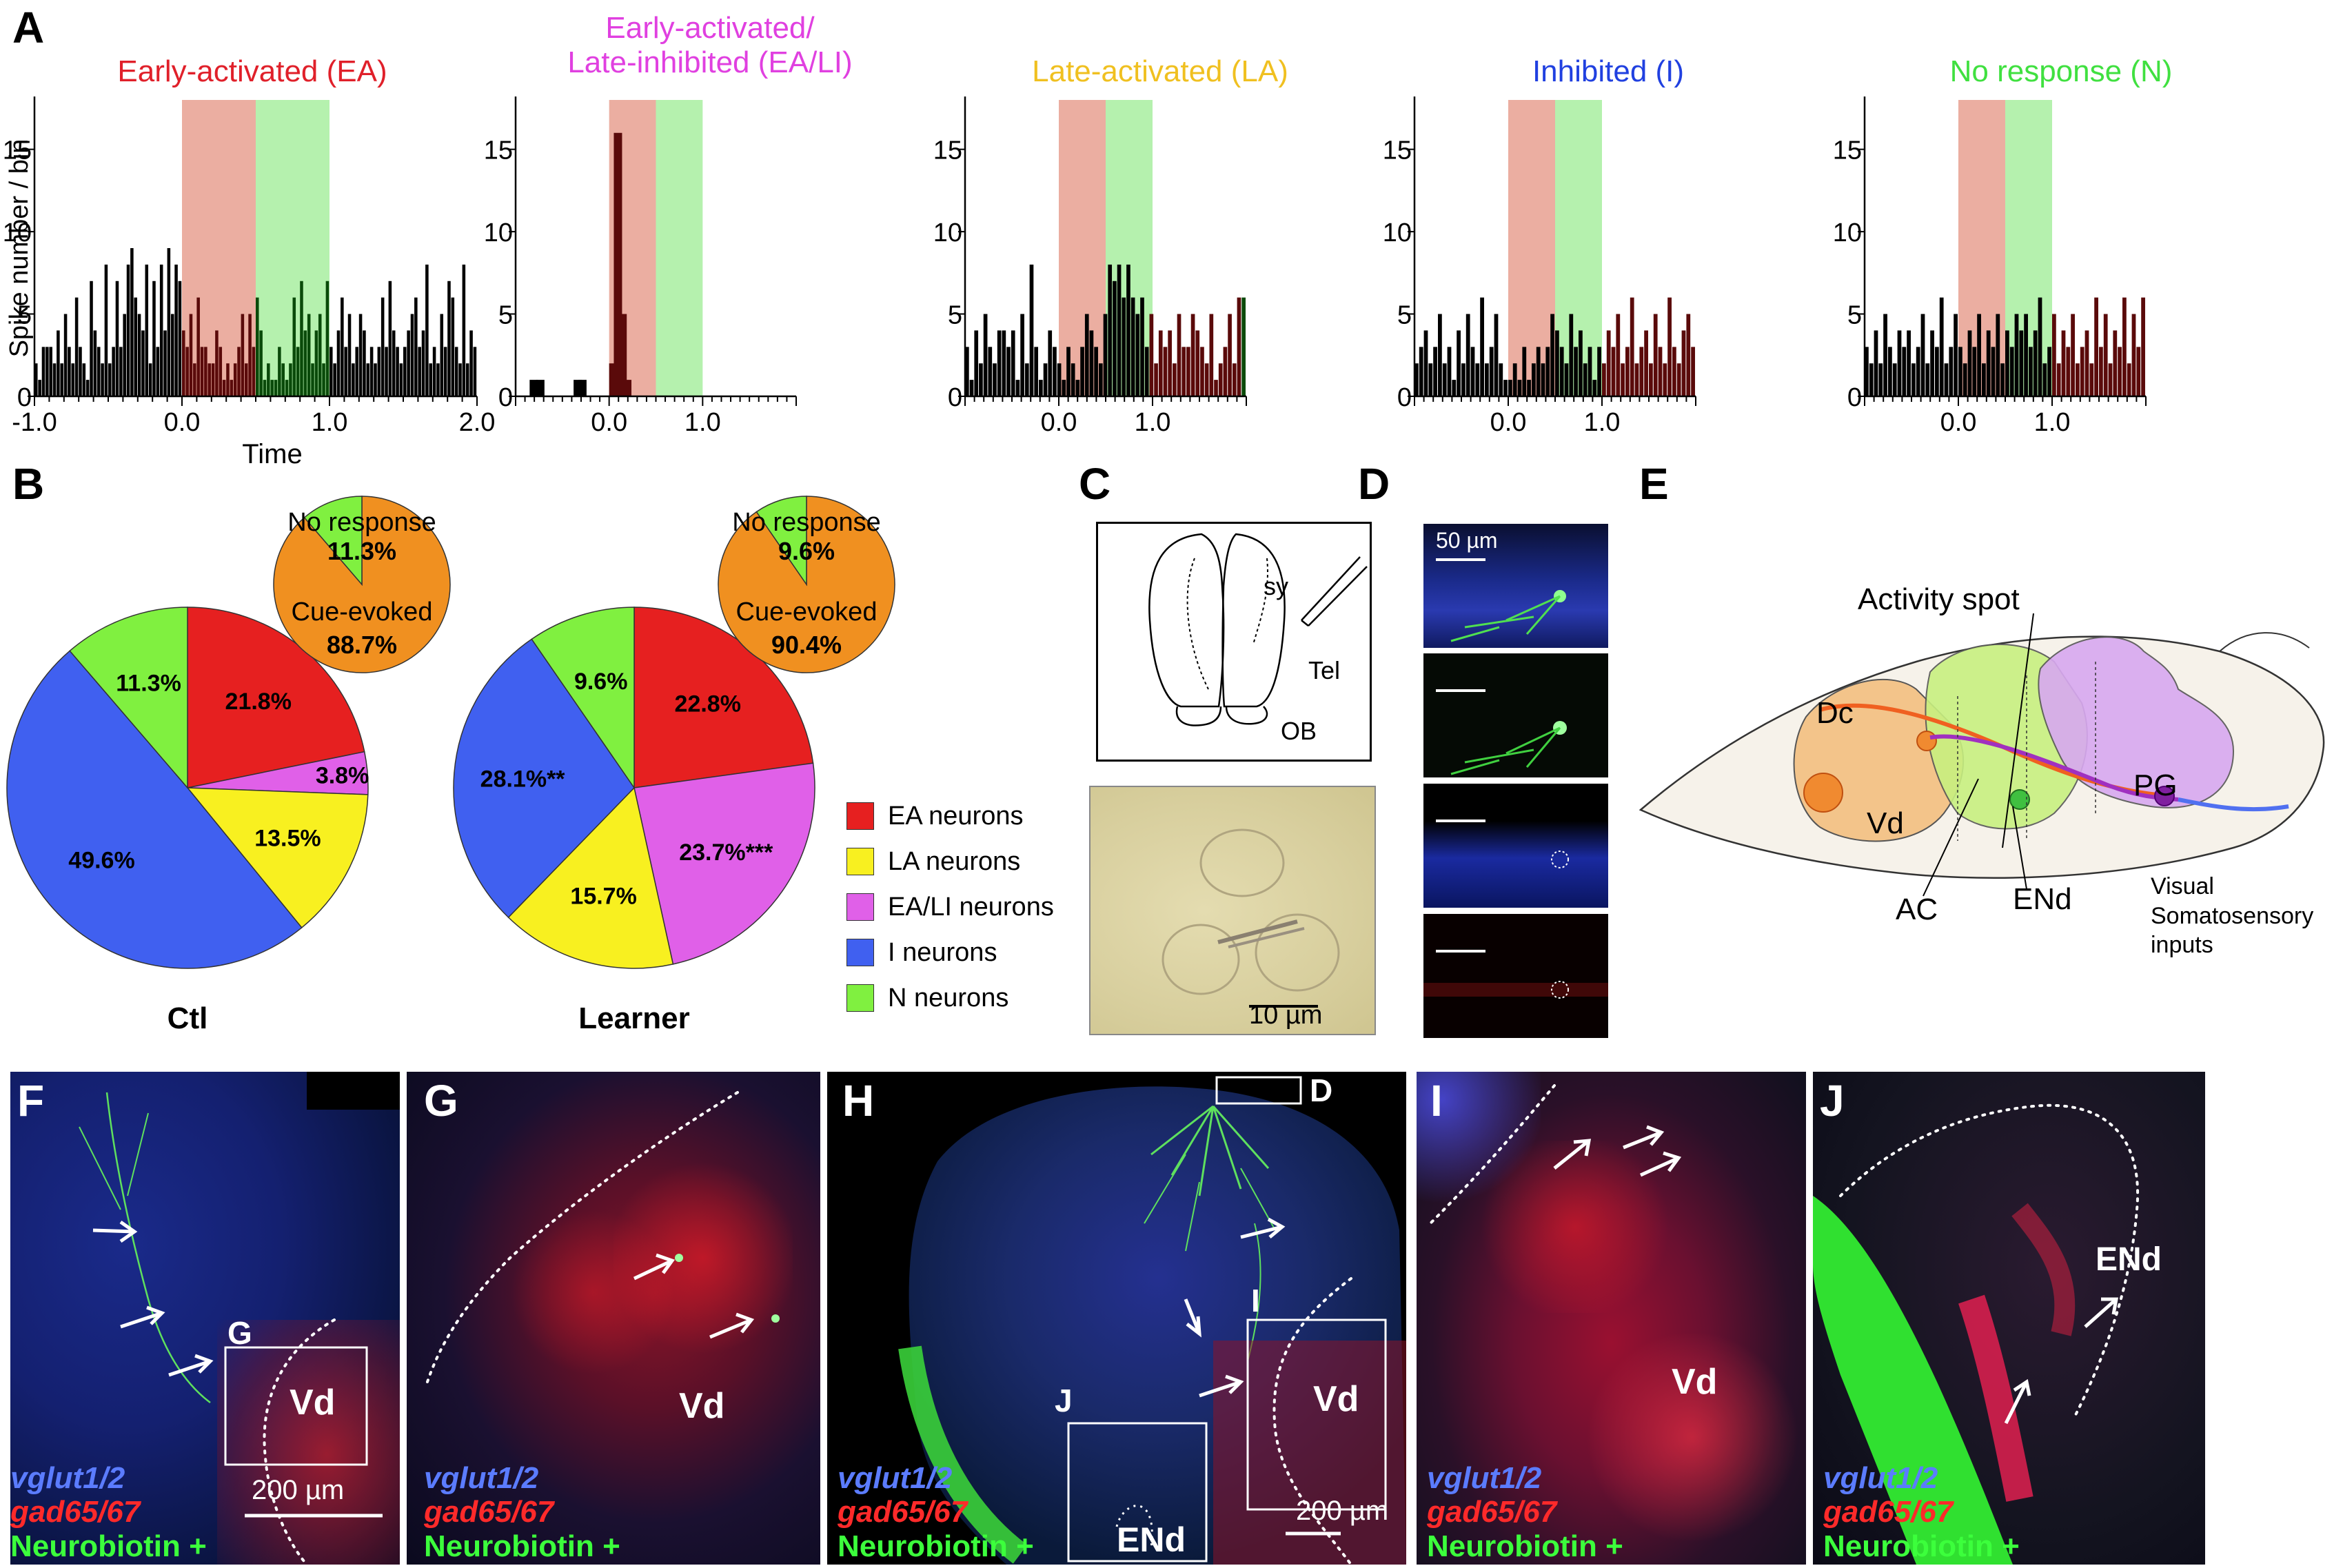 The width and height of the screenshot is (2343, 1568). Describe the element at coordinates (2042, 899) in the screenshot. I see `end-label: ENd` at that location.